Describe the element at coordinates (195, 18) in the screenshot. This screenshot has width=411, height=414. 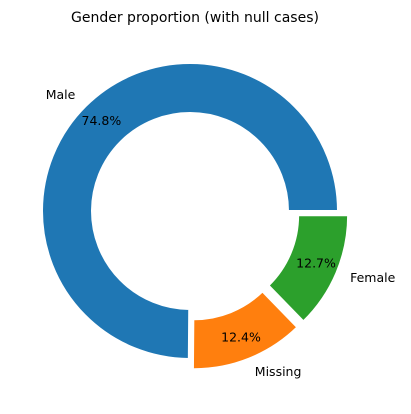
I see `chart-title: Gender proportion (with null cases)` at that location.